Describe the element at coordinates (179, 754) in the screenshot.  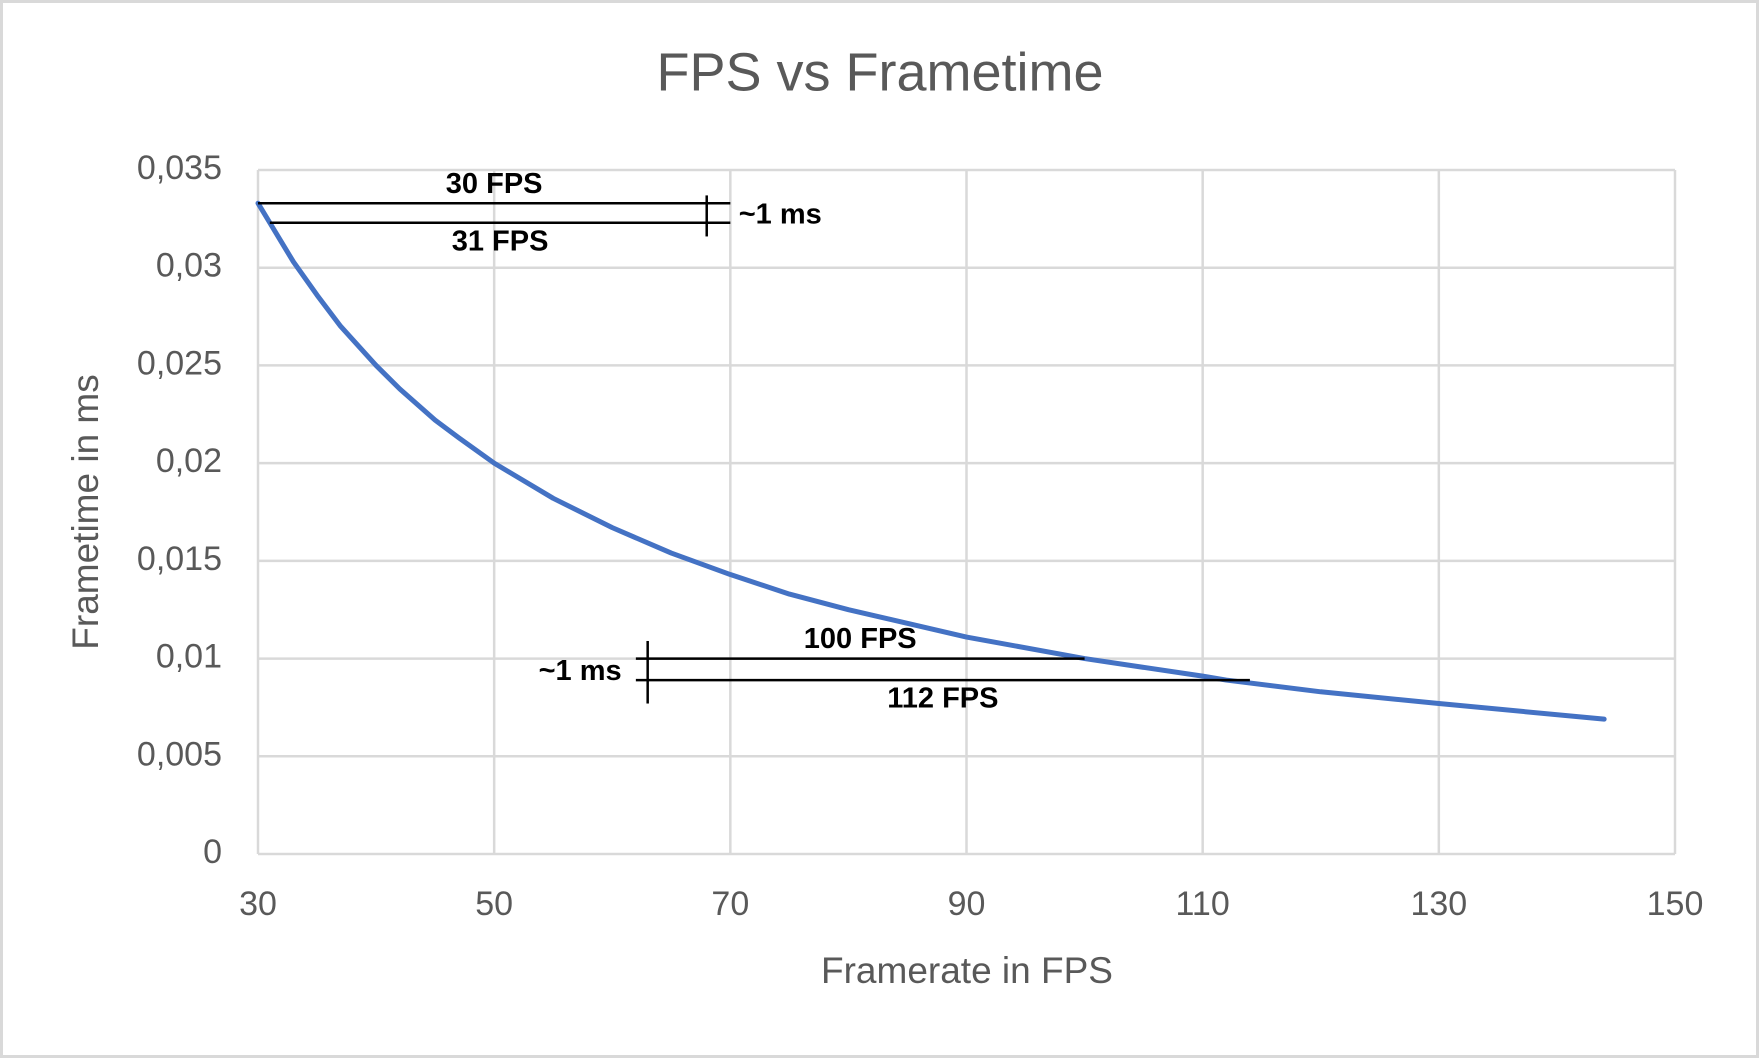
I see `y-tick-label: 0,005` at that location.